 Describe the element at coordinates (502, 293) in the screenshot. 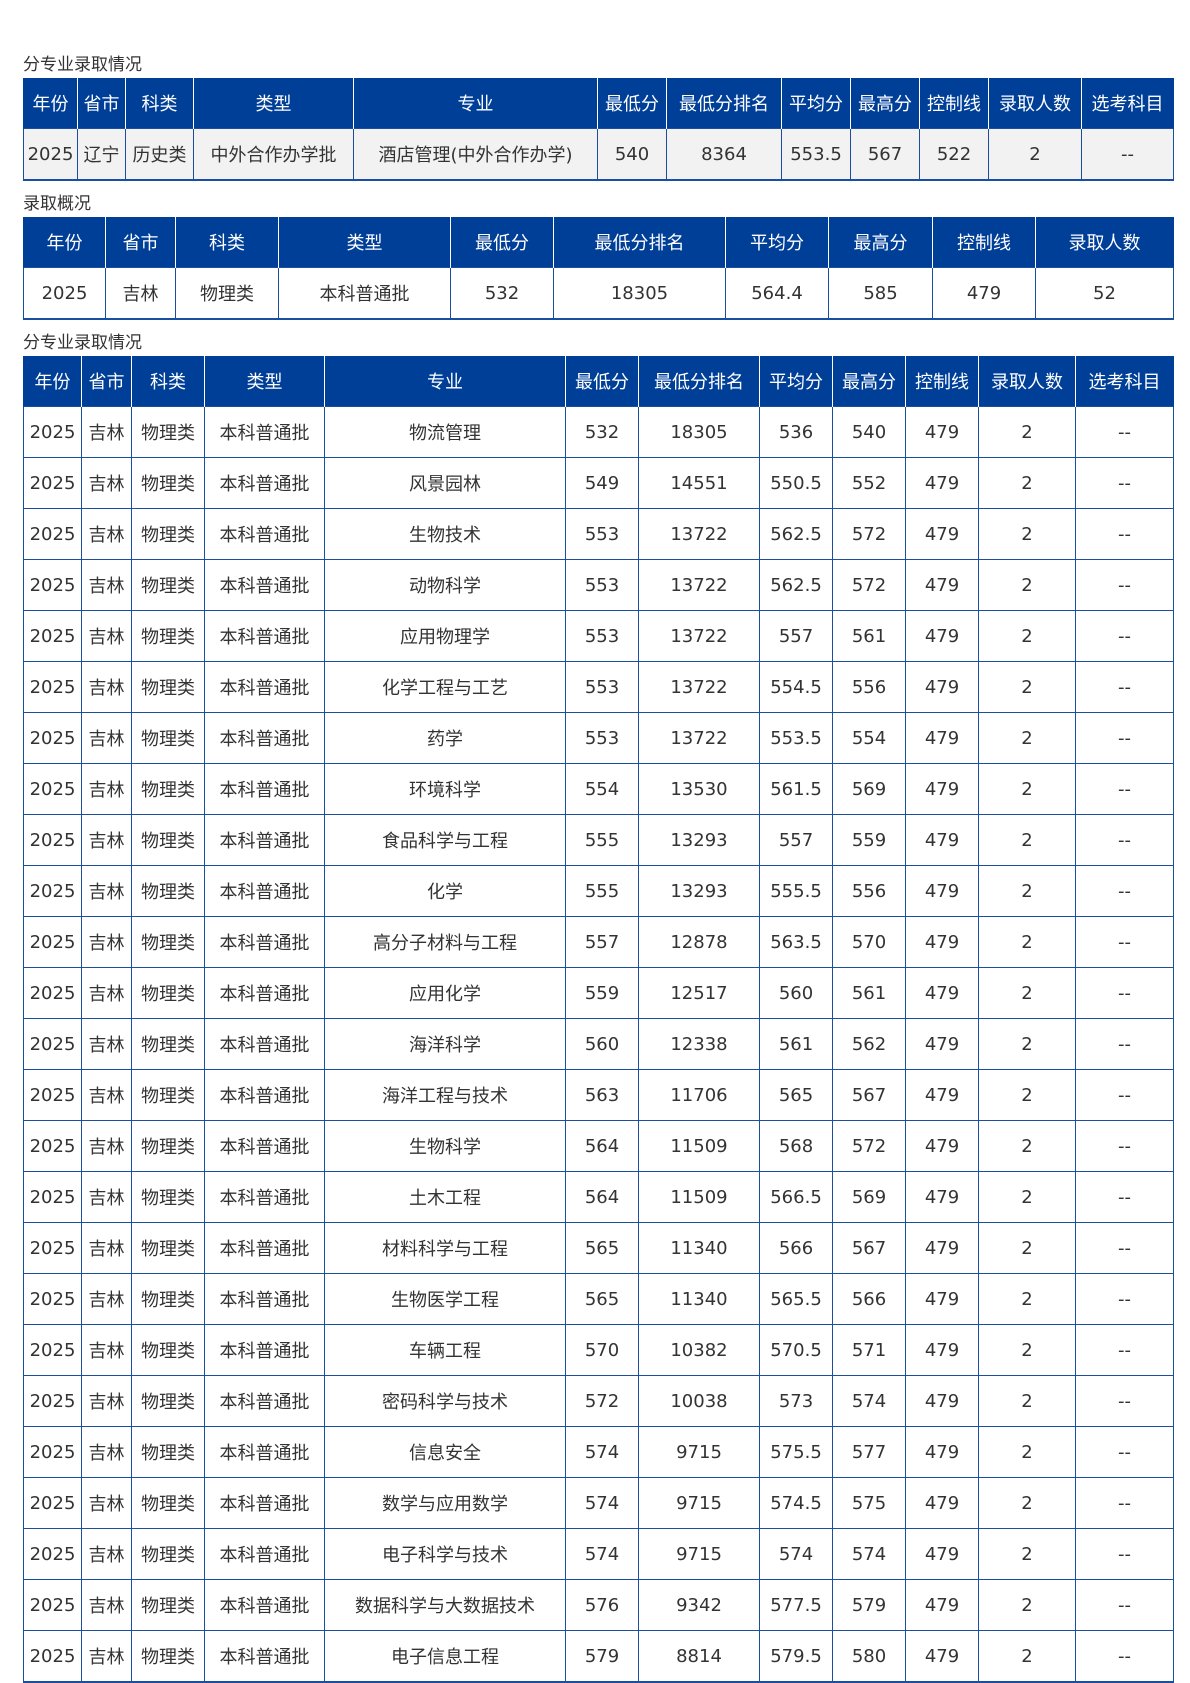

I see `table-cell: 532` at that location.